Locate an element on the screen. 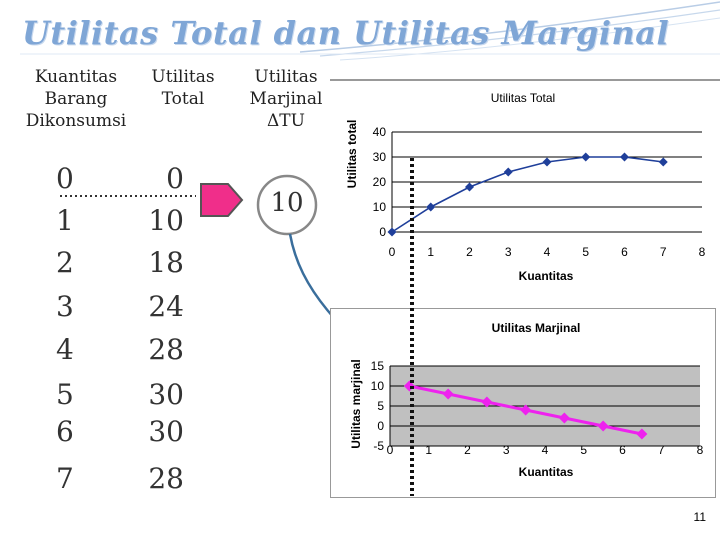 The height and width of the screenshot is (540, 720). marginal-ytick-label-3: 10 is located at coordinates (378, 386).